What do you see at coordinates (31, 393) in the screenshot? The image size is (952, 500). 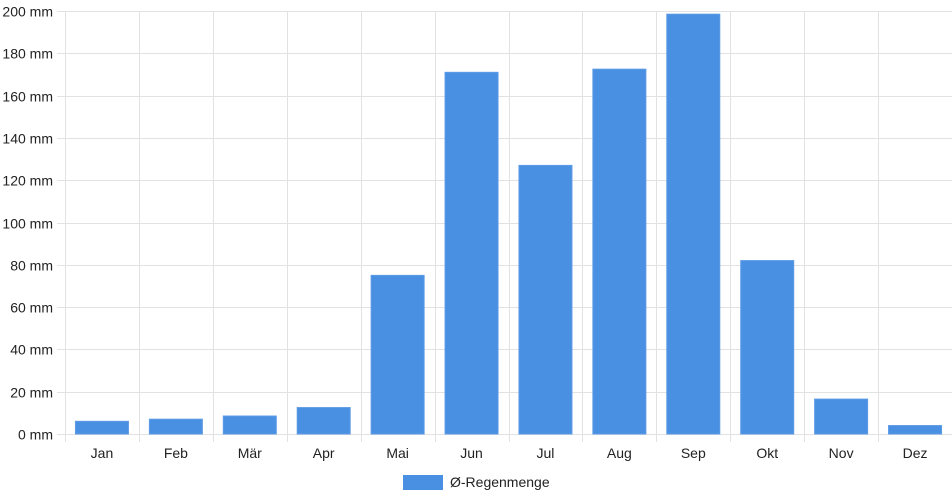 I see `y-tick-label: 20 mm` at bounding box center [31, 393].